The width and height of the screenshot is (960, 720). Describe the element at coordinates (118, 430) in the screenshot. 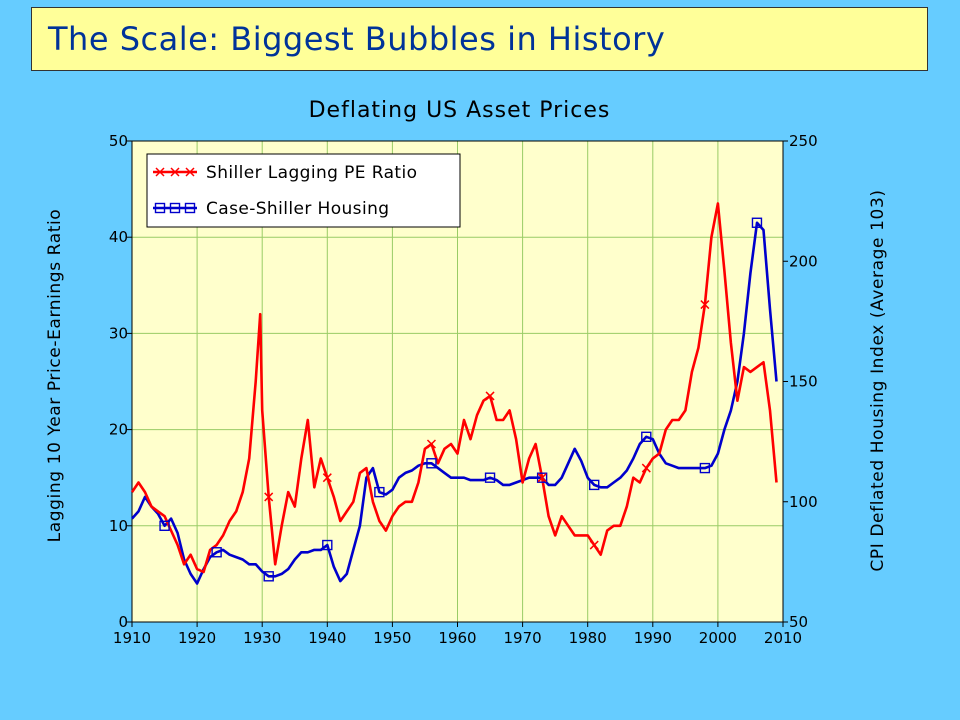

I see `y-tick-label: 20` at that location.